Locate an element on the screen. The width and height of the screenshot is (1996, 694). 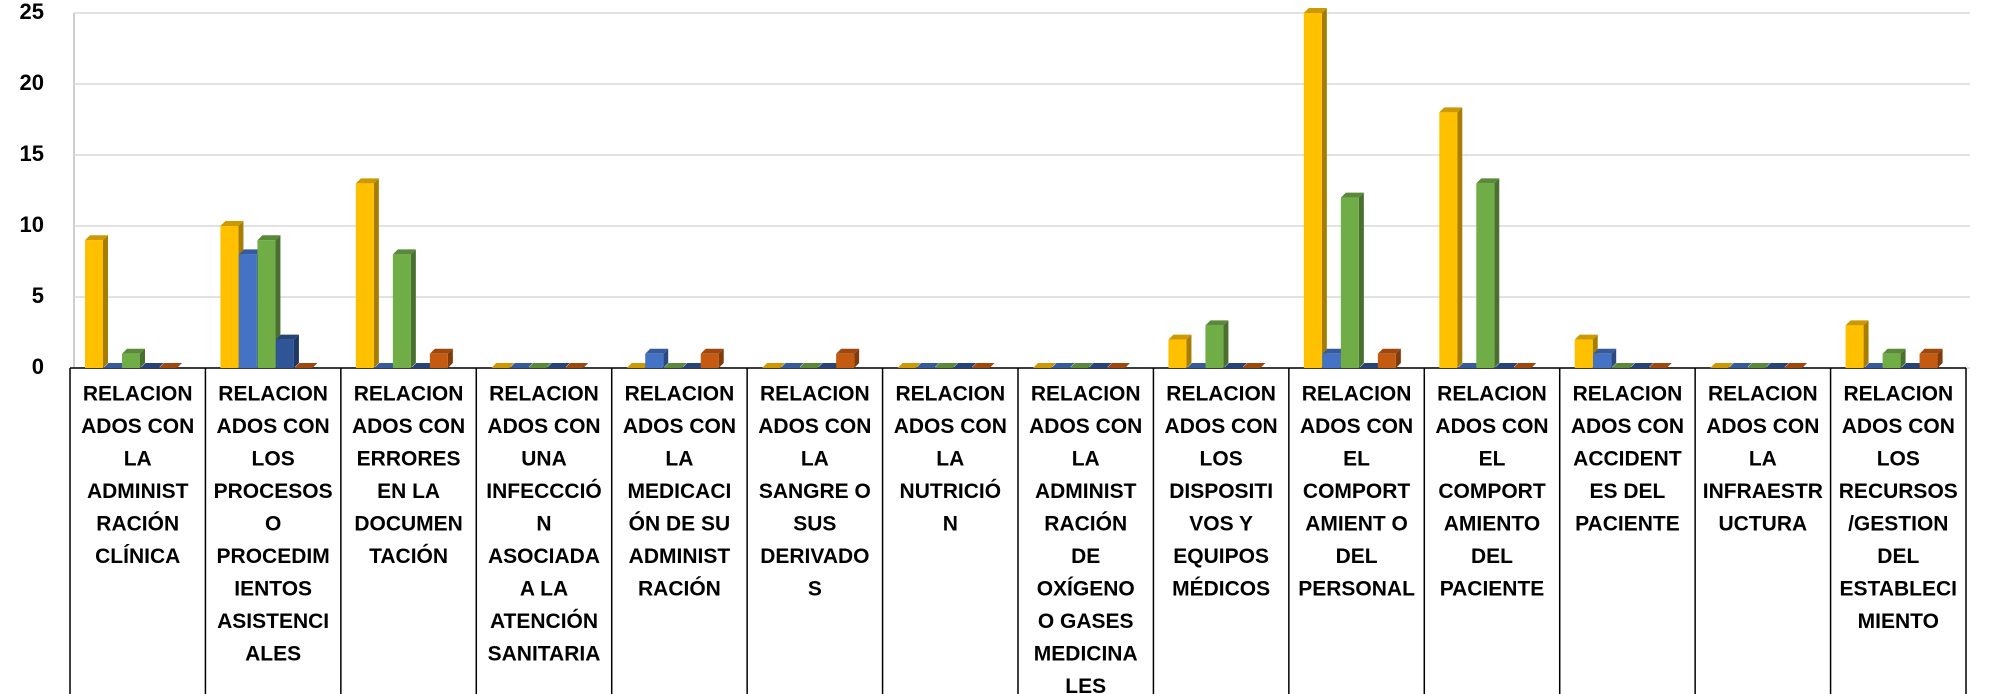
x-tick-label: ÓN DE SU is located at coordinates (680, 524).